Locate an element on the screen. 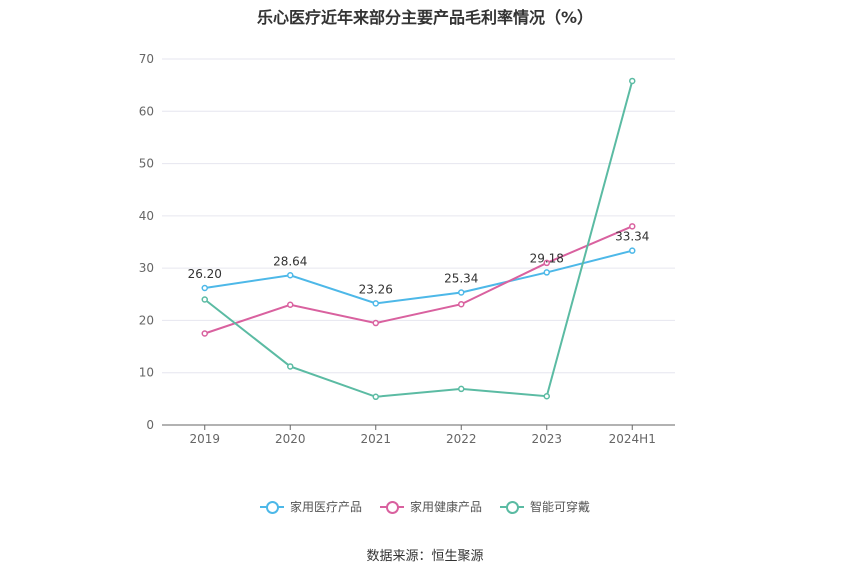 Image resolution: width=850 pixels, height=575 pixels. y-tick-label: 30 is located at coordinates (146, 268).